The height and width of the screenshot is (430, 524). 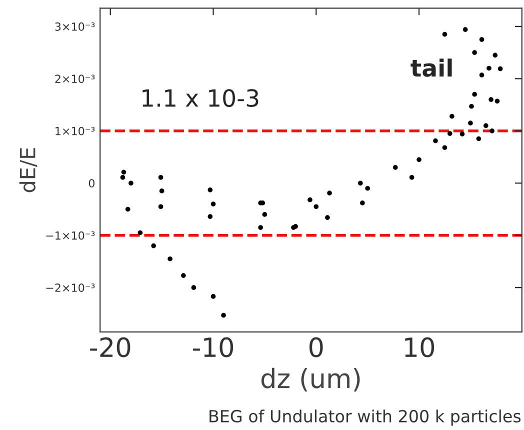 I want to click on y-tick-label: 1×10⁻³, so click(x=75, y=131).